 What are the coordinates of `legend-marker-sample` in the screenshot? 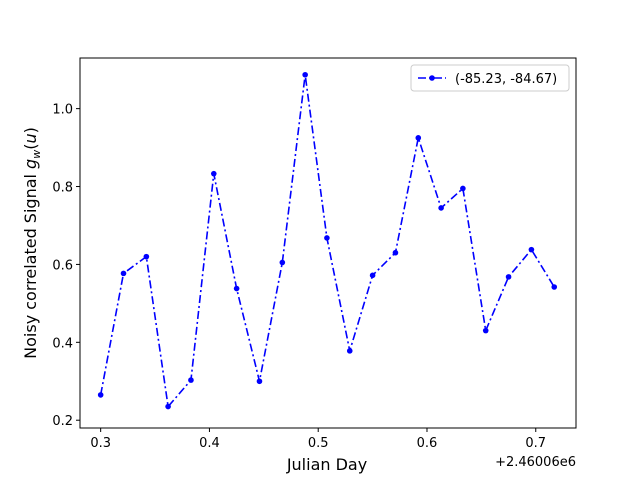 It's located at (432, 78).